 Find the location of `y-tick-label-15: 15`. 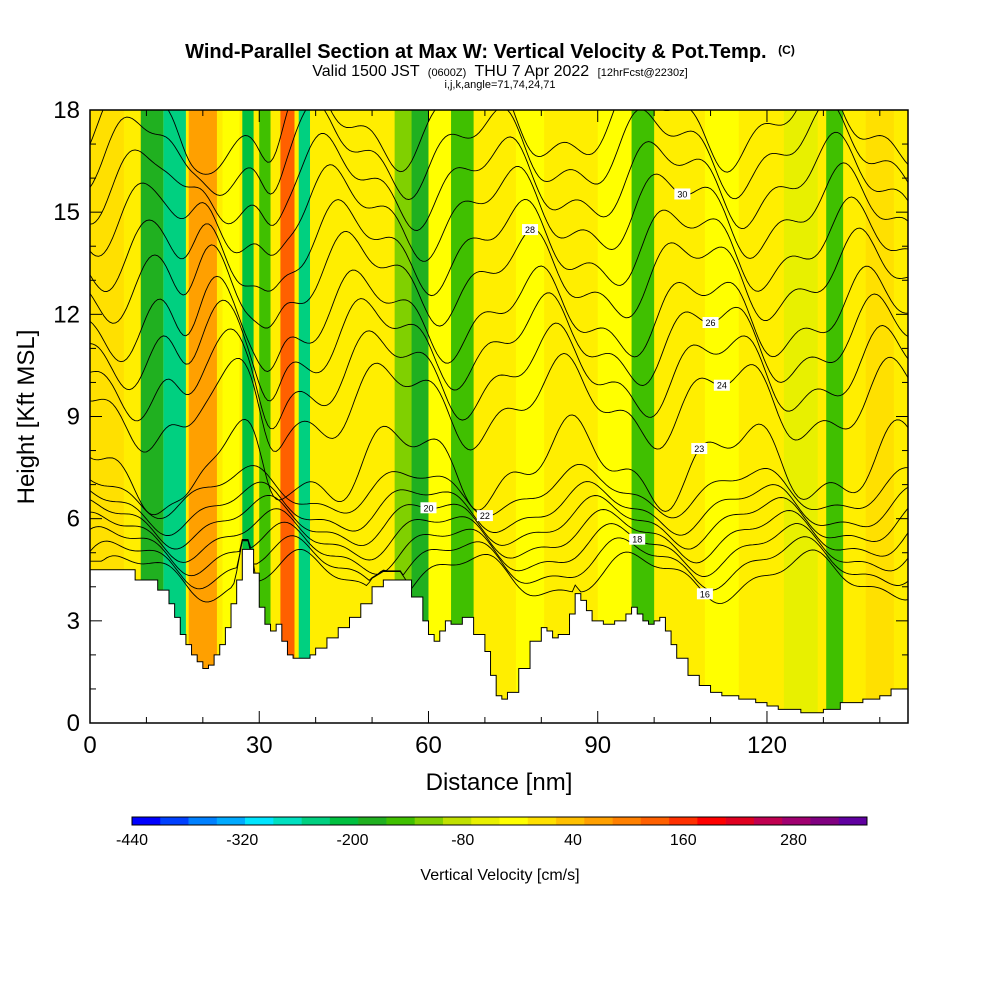

y-tick-label-15: 15 is located at coordinates (66, 212).